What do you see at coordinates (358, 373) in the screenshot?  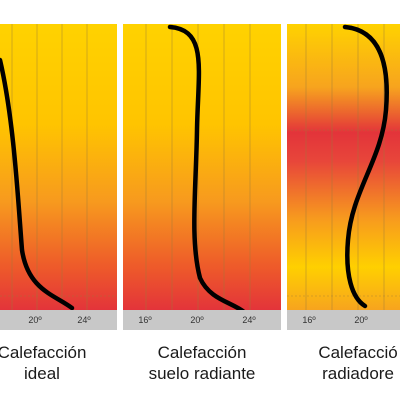 I see `caption-radiadores-line2: radiadore` at bounding box center [358, 373].